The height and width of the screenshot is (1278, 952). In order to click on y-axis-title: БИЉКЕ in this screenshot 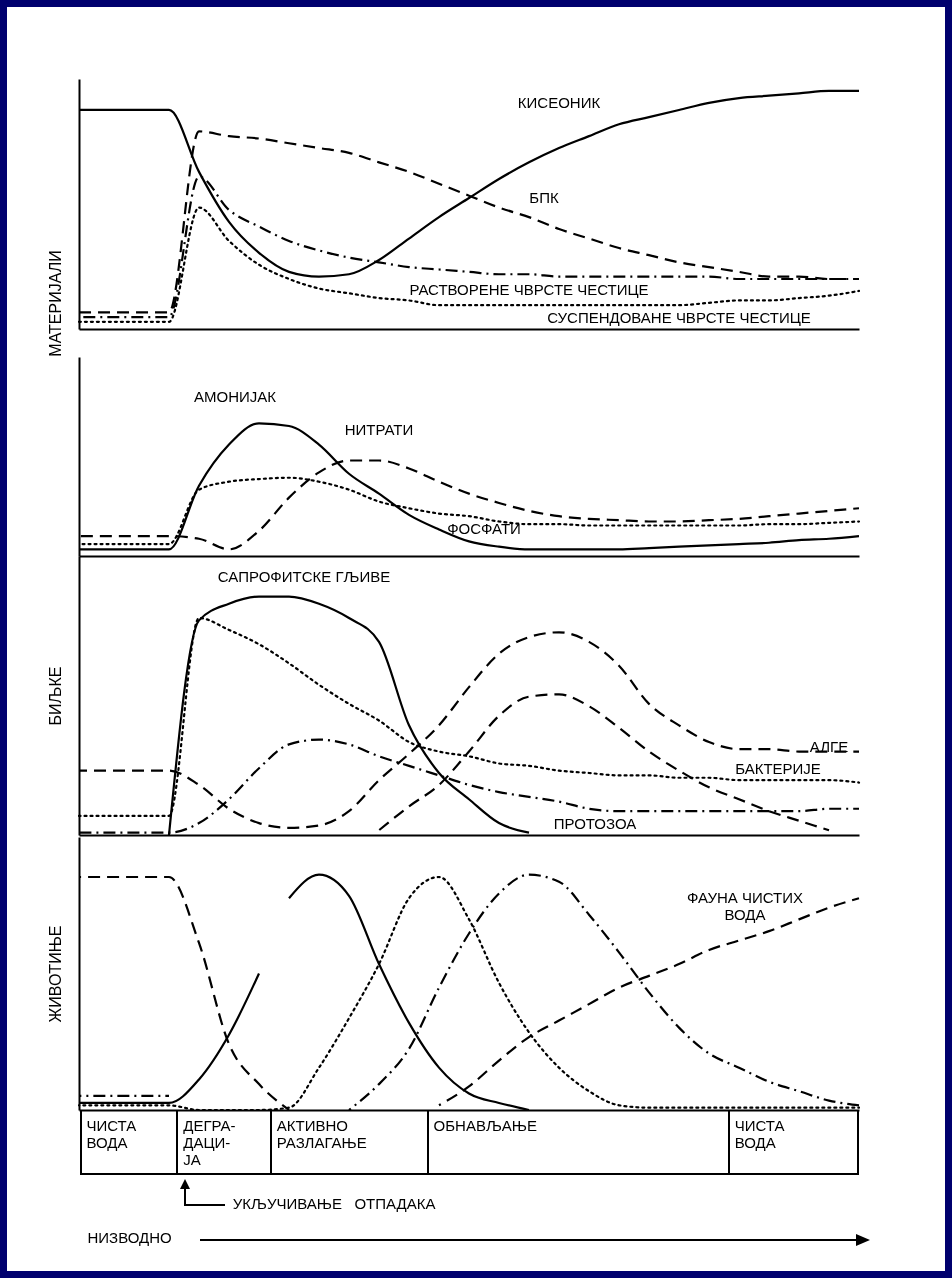, I will do `click(55, 696)`.